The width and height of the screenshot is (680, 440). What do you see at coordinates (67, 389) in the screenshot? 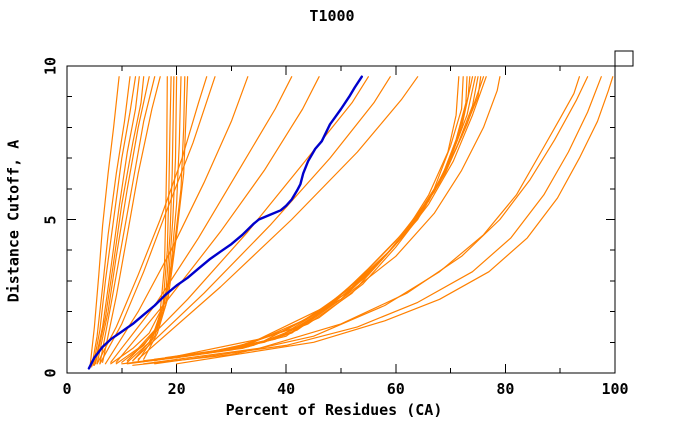
I see `x-tick-label: 0` at bounding box center [67, 389].